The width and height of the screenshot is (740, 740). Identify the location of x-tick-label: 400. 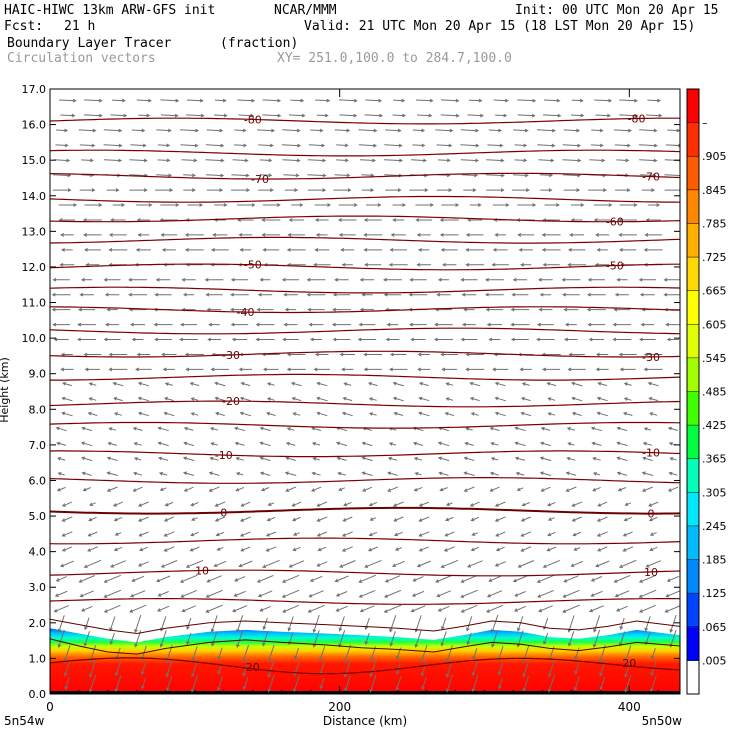
(629, 707).